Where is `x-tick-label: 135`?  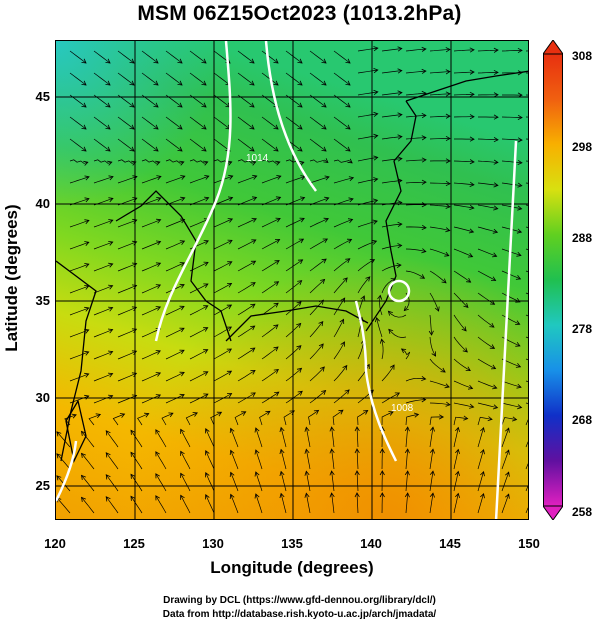 x-tick-label: 135 is located at coordinates (292, 543).